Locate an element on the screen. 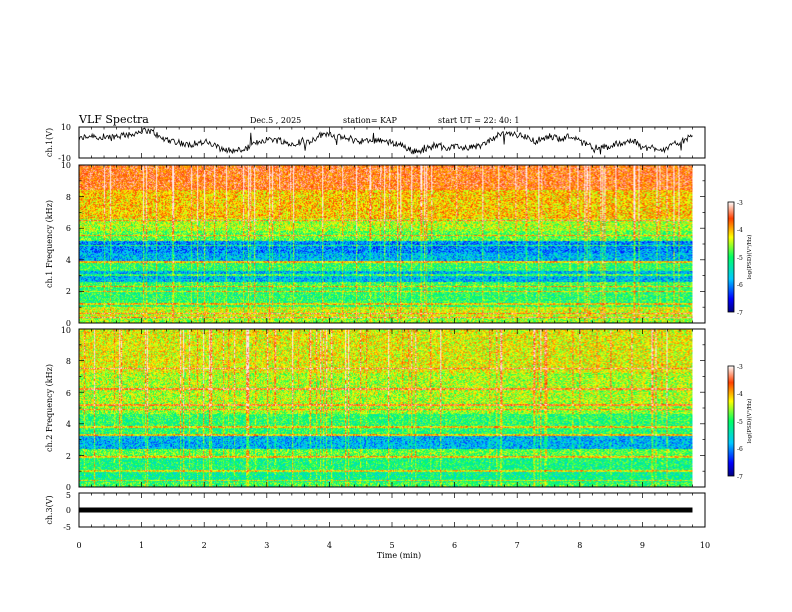 The height and width of the screenshot is (612, 792). ch2-colorbar-tick-m5: -5 is located at coordinates (740, 422).